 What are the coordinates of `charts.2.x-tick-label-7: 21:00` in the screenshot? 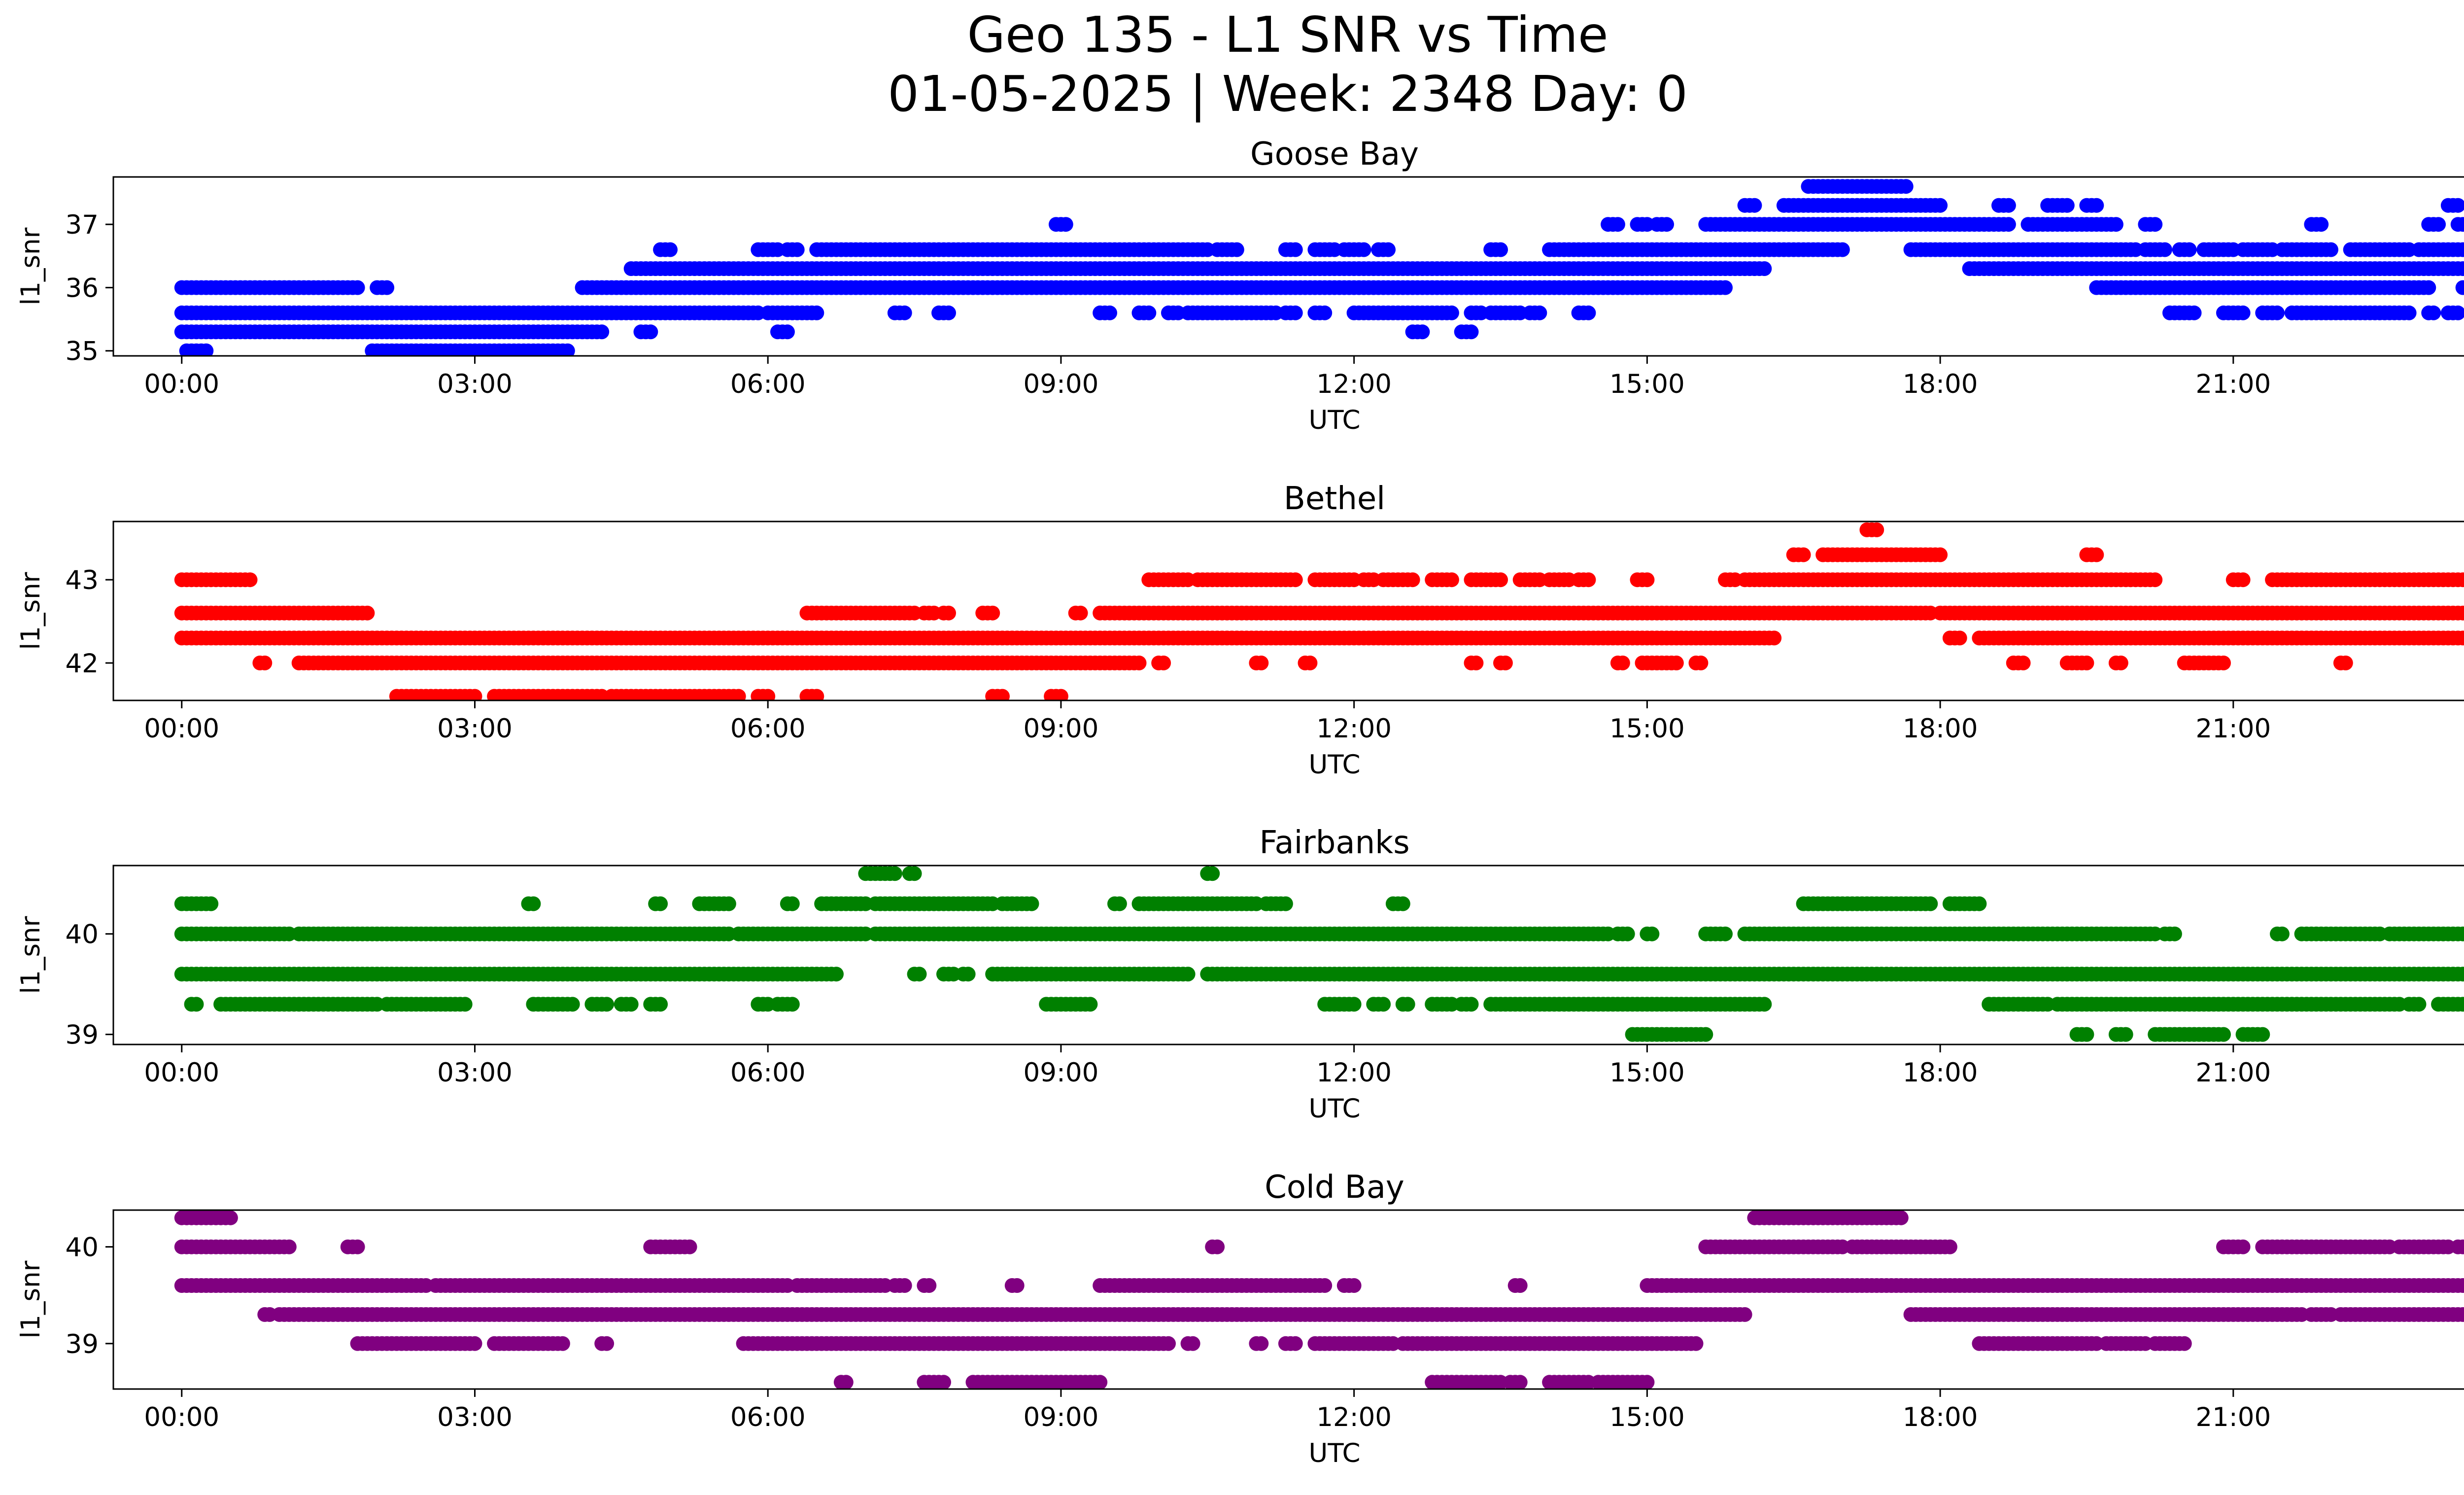 It's located at (2233, 1073).